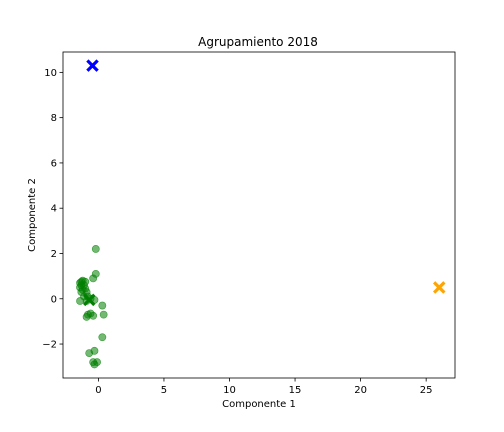 This screenshot has height=432, width=504. I want to click on data-points, so click(92, 307).